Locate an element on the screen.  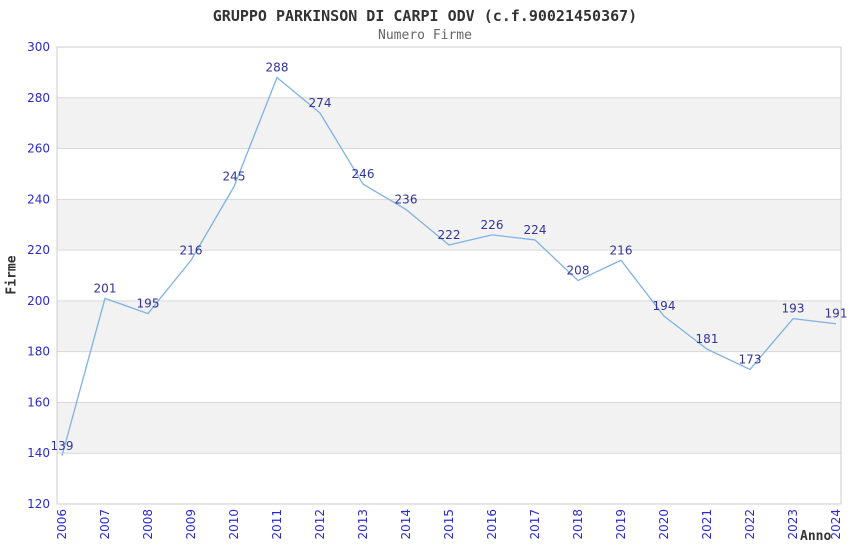
data-label: 195 is located at coordinates (148, 304).